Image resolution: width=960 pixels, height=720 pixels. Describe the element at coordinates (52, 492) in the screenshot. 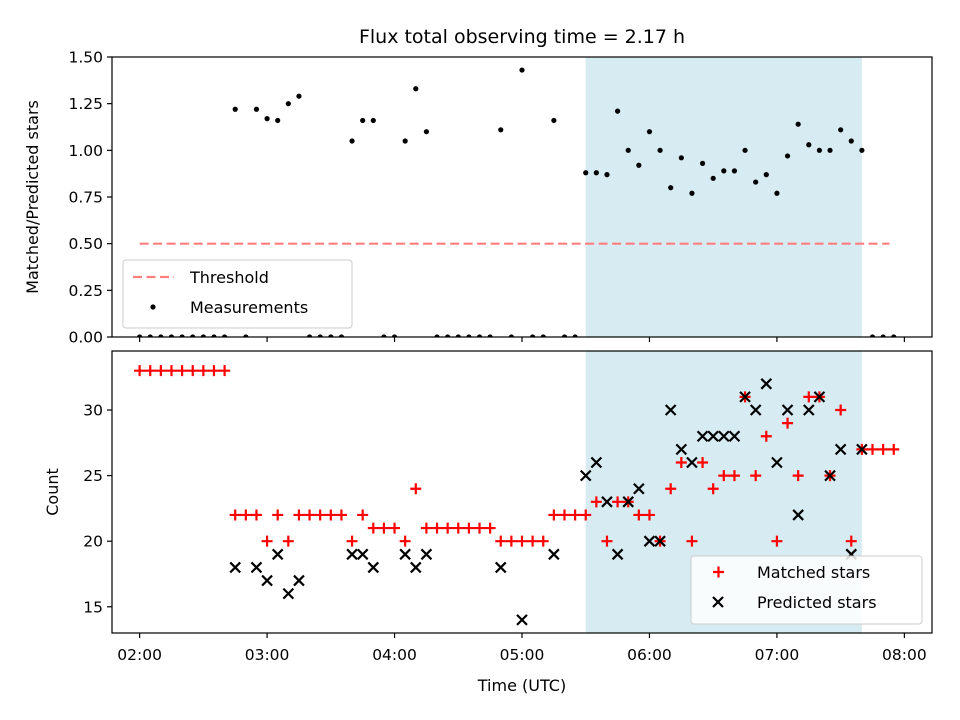

I see `bottom-y-axis-label: Count` at that location.